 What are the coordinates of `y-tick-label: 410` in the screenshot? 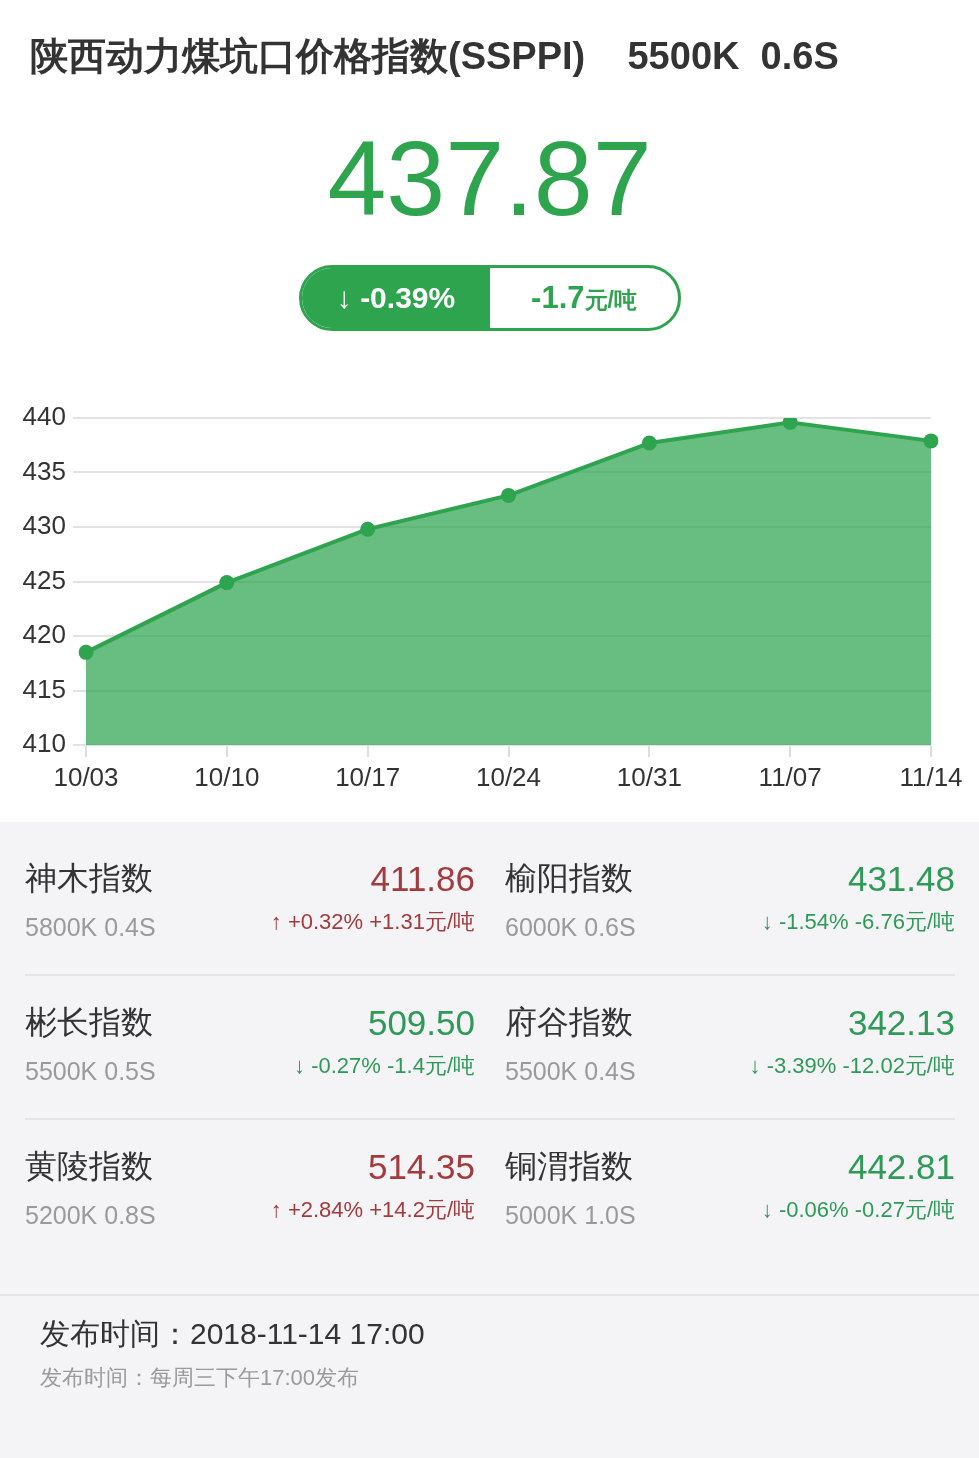 It's located at (44, 743).